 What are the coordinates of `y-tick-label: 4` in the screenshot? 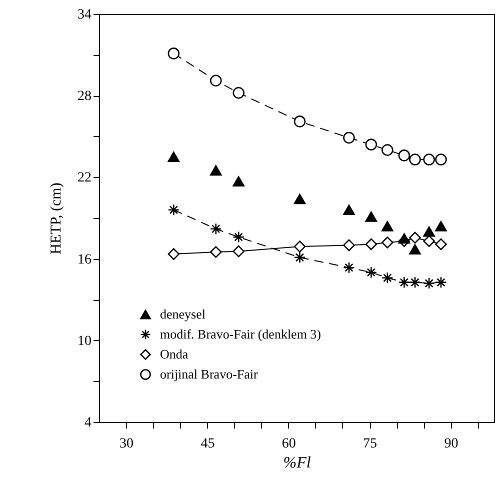 It's located at (88, 423).